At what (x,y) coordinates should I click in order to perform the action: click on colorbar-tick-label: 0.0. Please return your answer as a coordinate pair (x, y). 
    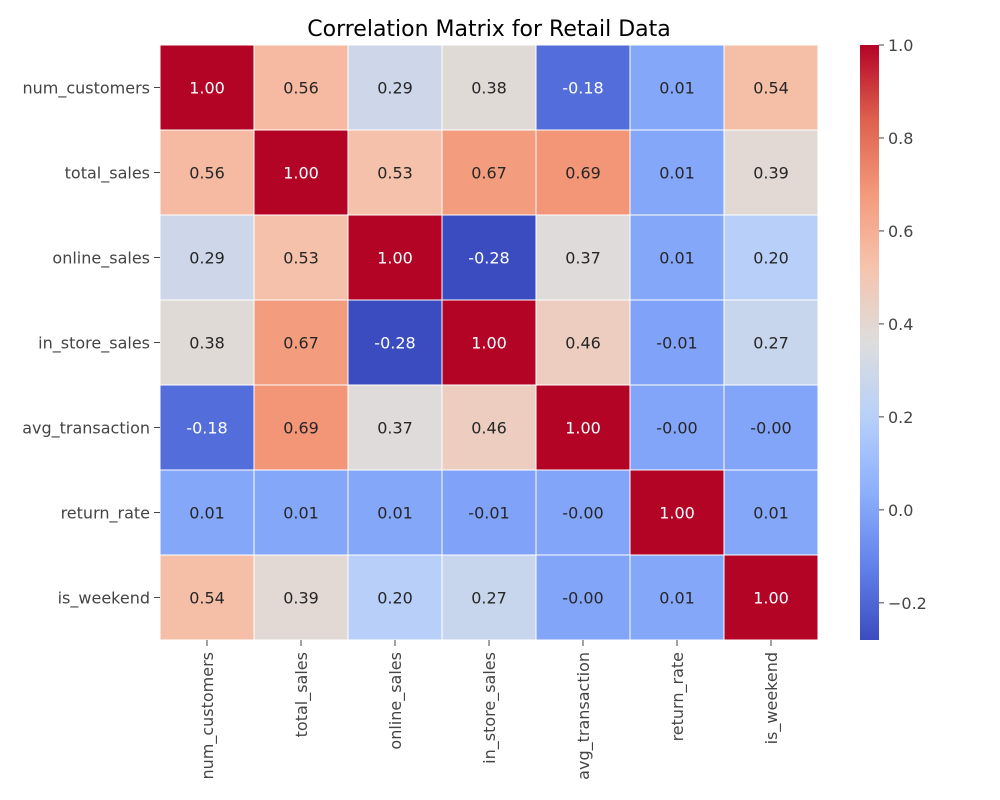
    Looking at the image, I should click on (900, 510).